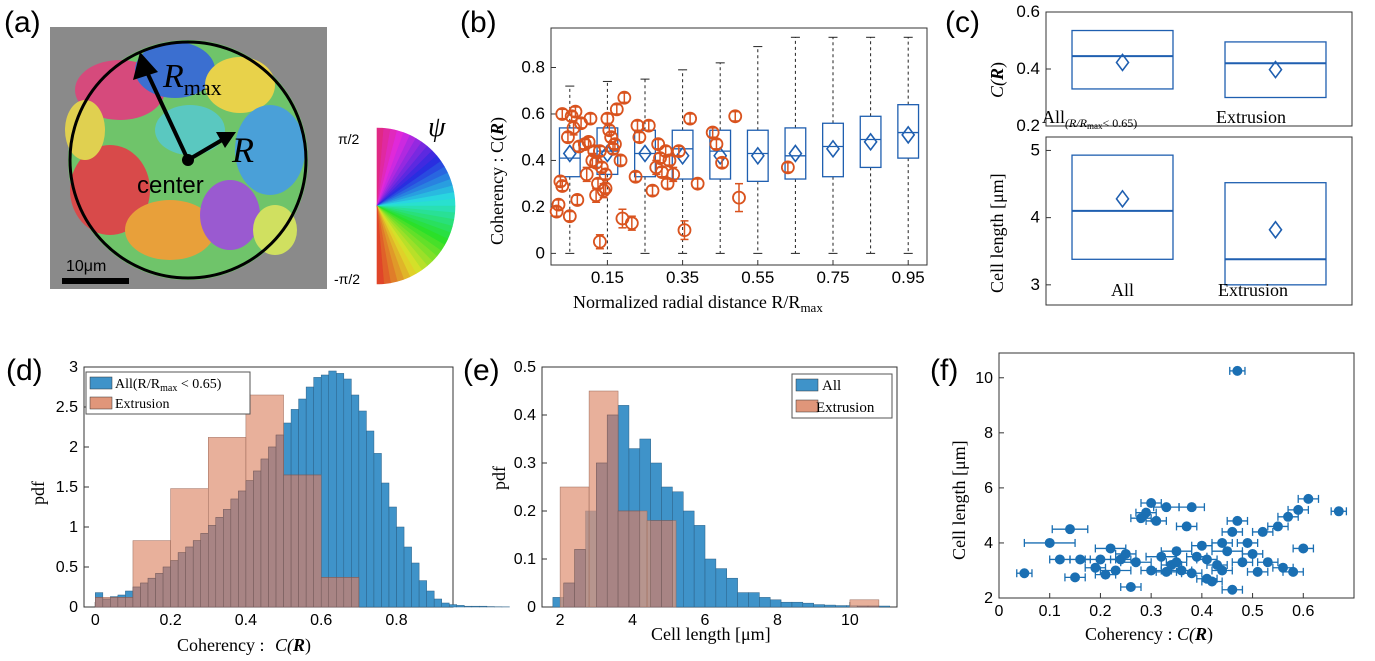  Describe the element at coordinates (533, 113) in the screenshot. I see `y-tick-label: 0.6` at that location.